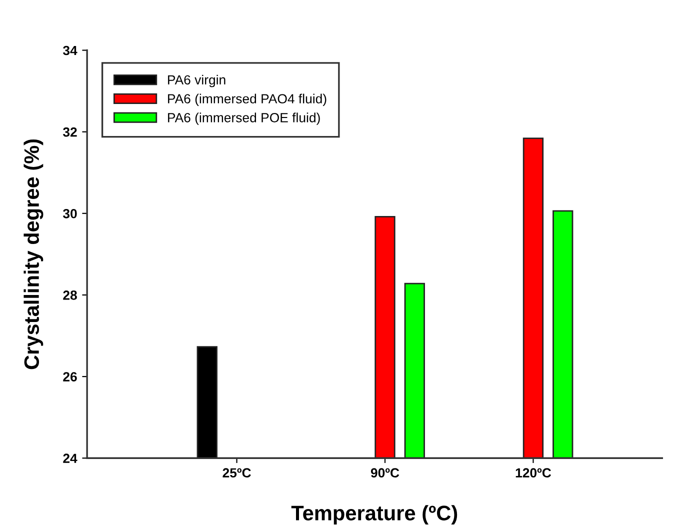 Image resolution: width=675 pixels, height=529 pixels. Describe the element at coordinates (34, 254) in the screenshot. I see `y-axis-title: Crystallinity degree (%)` at that location.